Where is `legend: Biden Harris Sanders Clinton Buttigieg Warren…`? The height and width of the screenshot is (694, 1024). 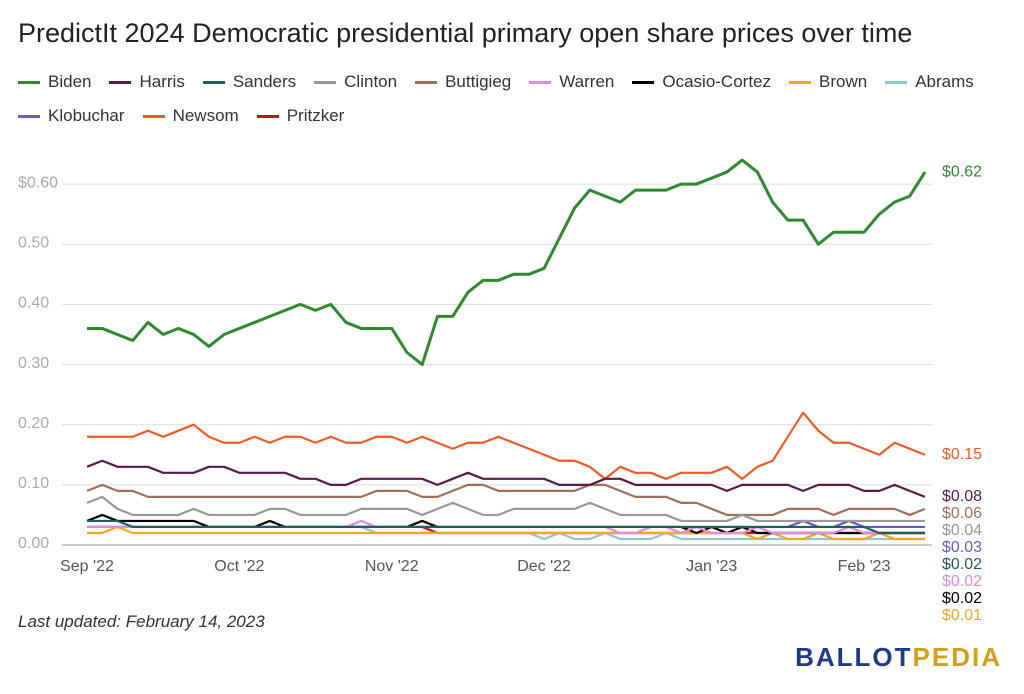
legend: Biden Harris Sanders Clinton Buttigieg Warren… is located at coordinates (513, 99).